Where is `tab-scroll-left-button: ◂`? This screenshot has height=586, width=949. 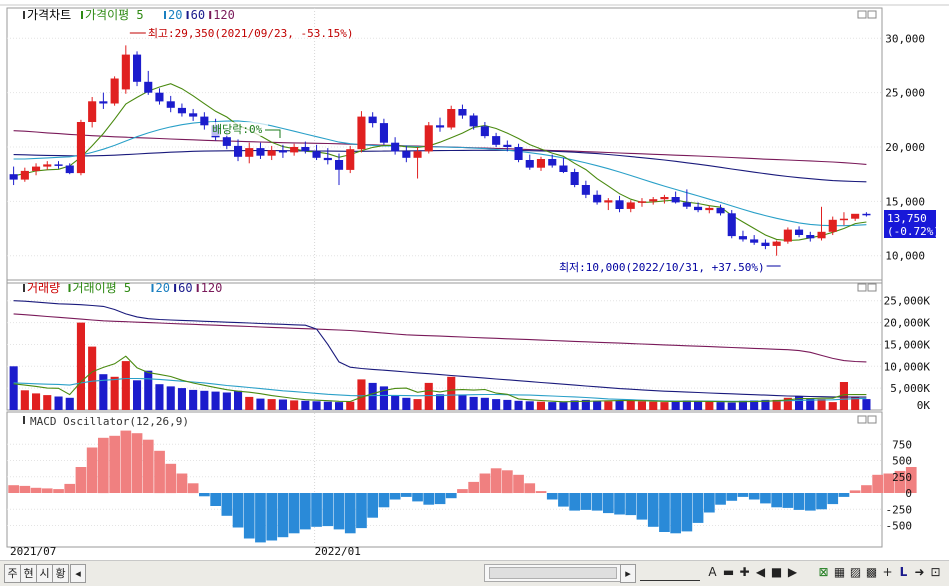 tab-scroll-left-button: ◂ is located at coordinates (78, 573).